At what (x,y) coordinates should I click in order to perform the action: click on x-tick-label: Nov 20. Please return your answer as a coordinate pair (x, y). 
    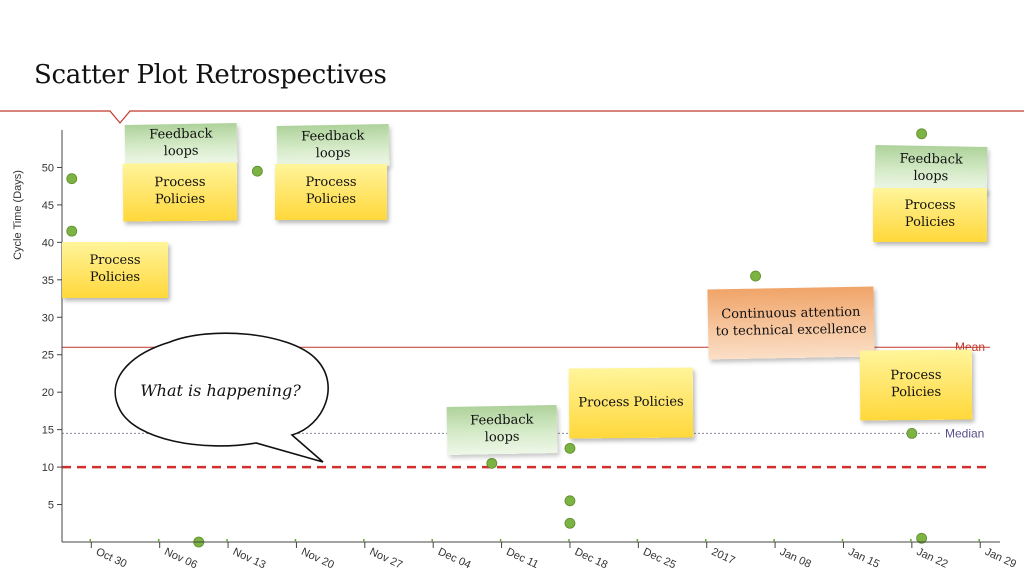
    Looking at the image, I should click on (317, 559).